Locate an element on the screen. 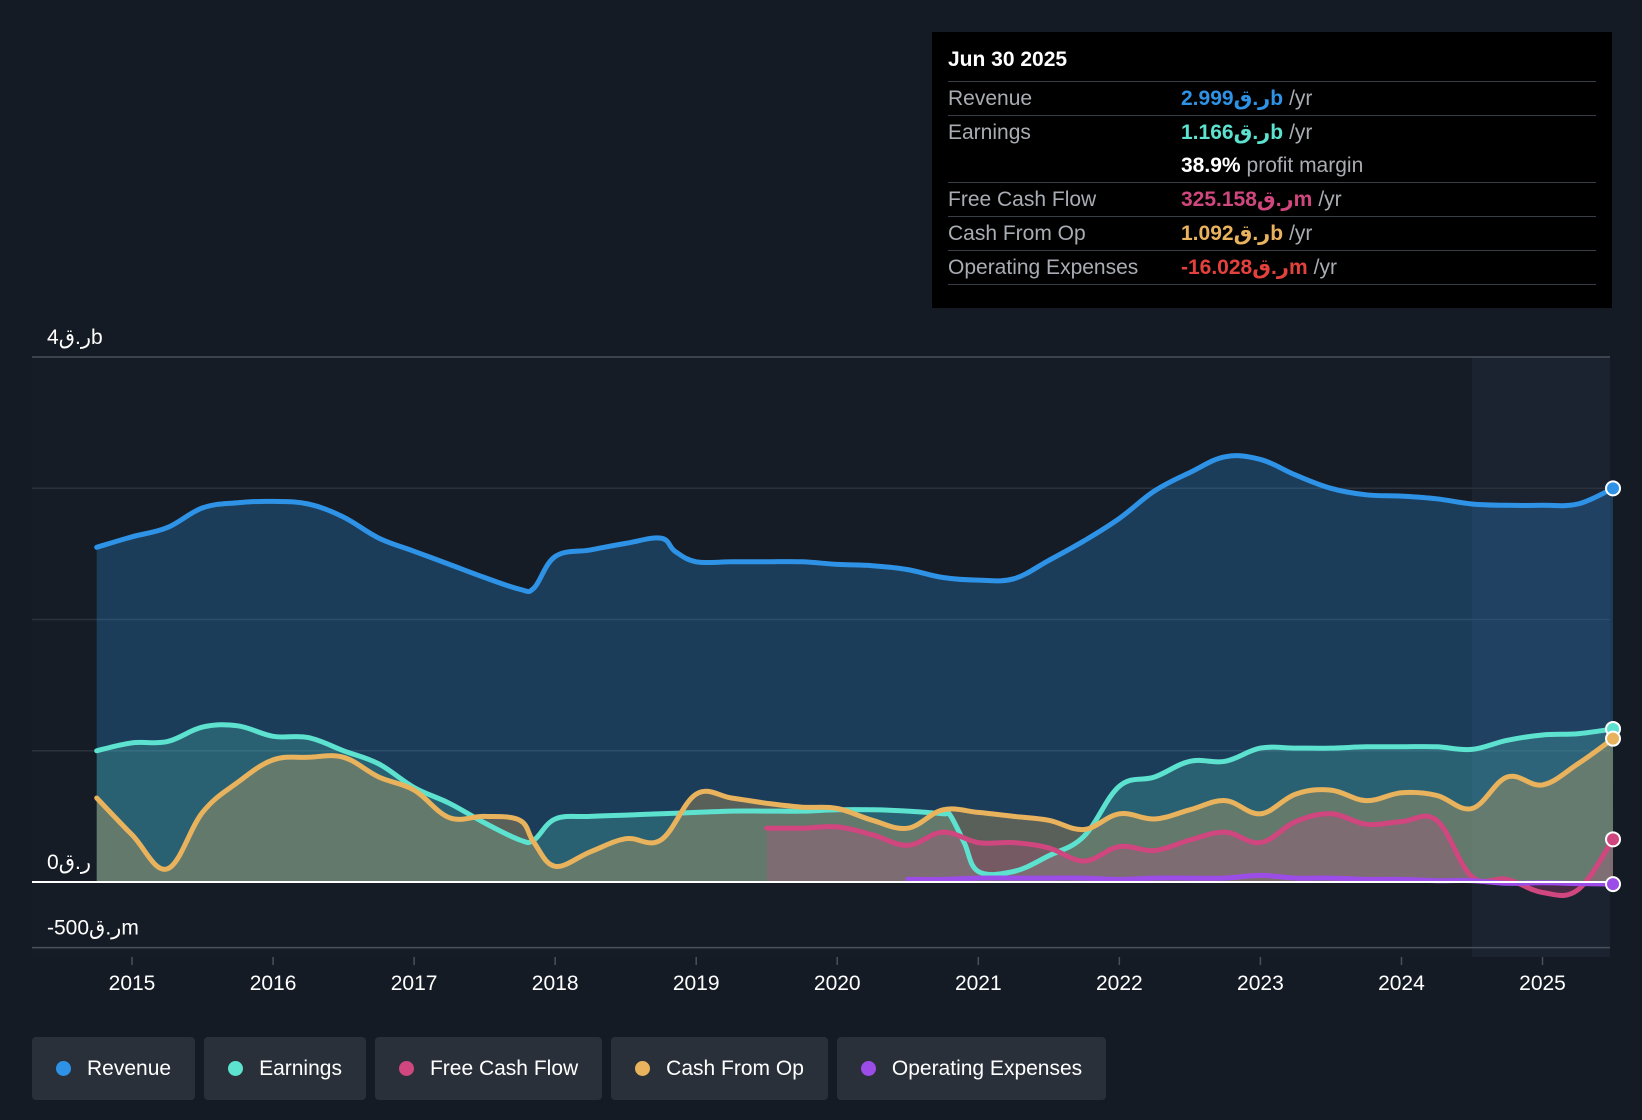  tooltip-row-revenue: Revenue 2.999ر.قb /yr is located at coordinates (1272, 98).